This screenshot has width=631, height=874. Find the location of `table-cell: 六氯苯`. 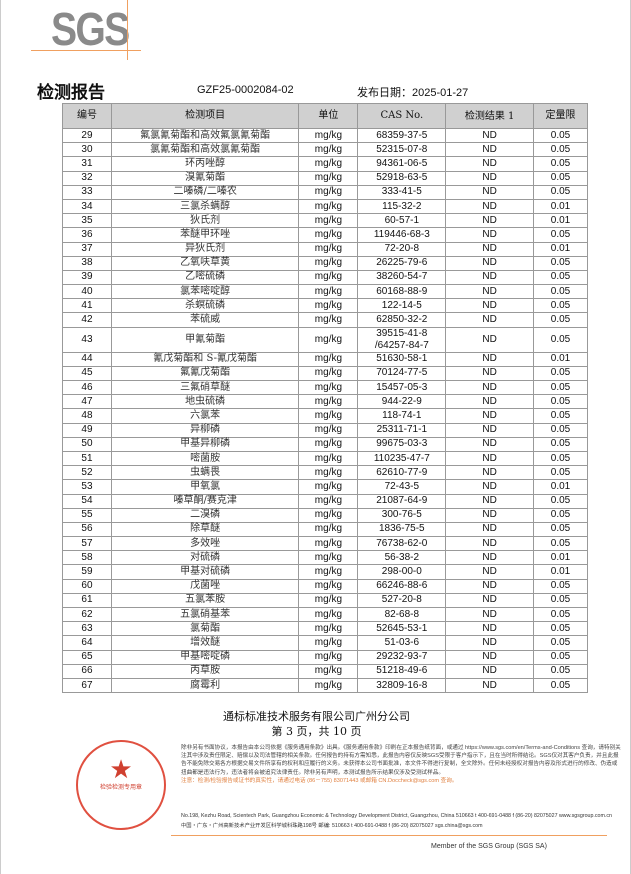

table-cell: 六氯苯 is located at coordinates (205, 416).